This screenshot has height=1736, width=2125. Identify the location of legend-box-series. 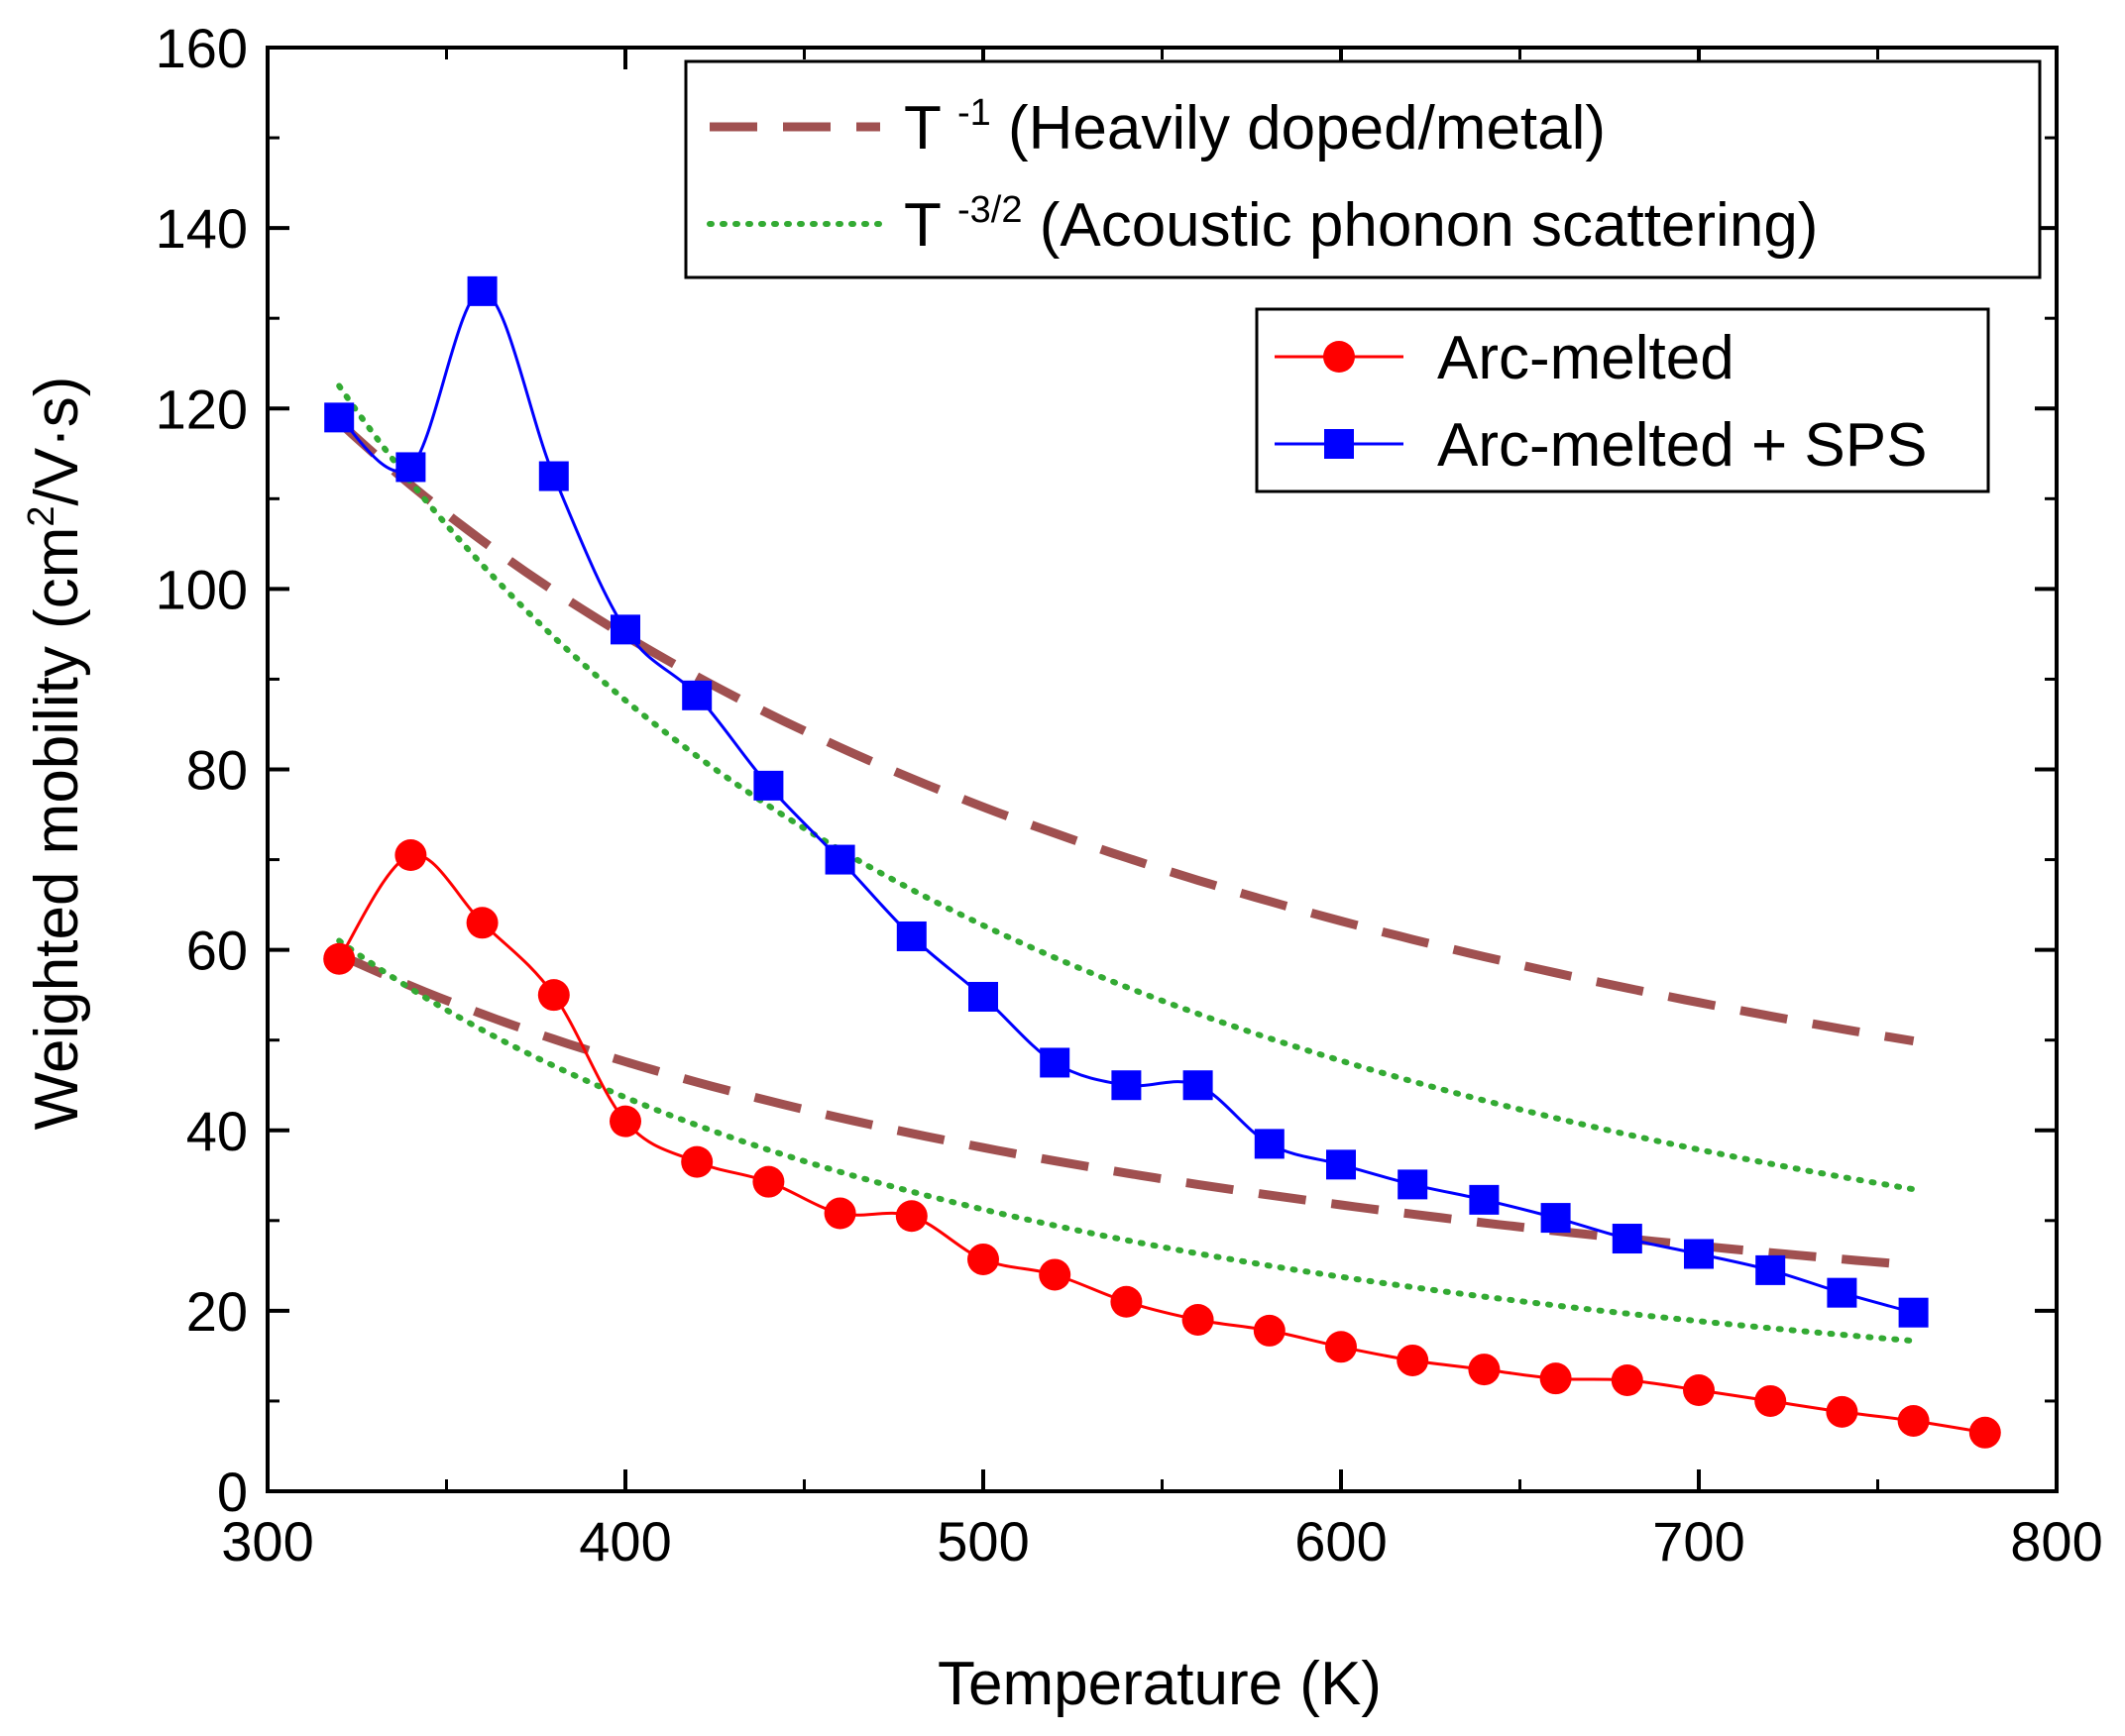
(1622, 400).